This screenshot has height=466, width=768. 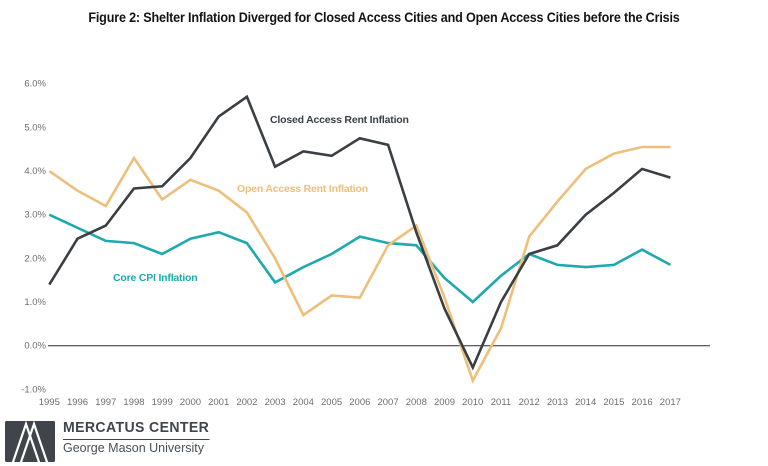 I want to click on y-axis-ticks: 6.0% 5.0% 4.0% 3.0% 2.0% 1.0% 0.0% -1.0%, so click(x=33, y=237).